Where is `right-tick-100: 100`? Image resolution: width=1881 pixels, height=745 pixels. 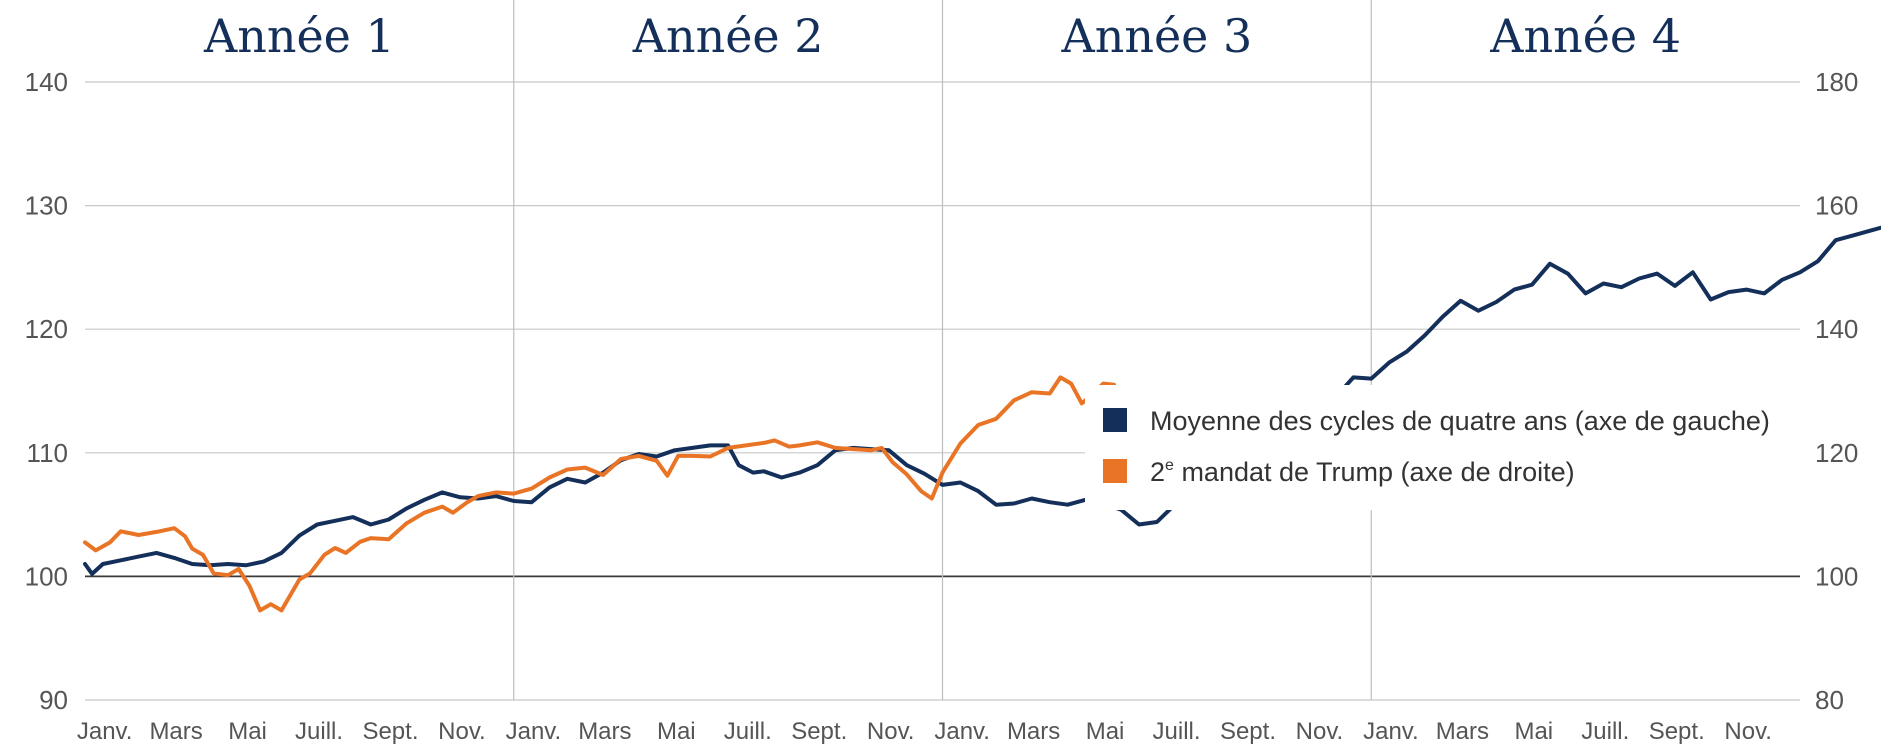
right-tick-100: 100 is located at coordinates (1836, 576).